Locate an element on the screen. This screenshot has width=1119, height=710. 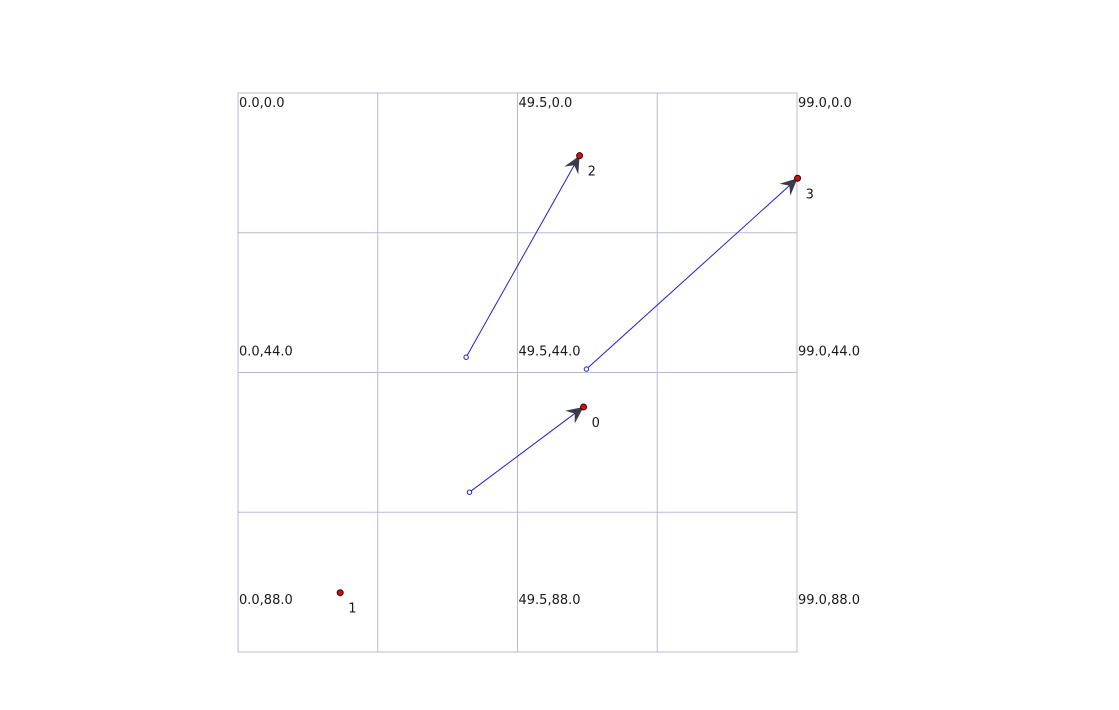
point-label: 1 is located at coordinates (352, 609).